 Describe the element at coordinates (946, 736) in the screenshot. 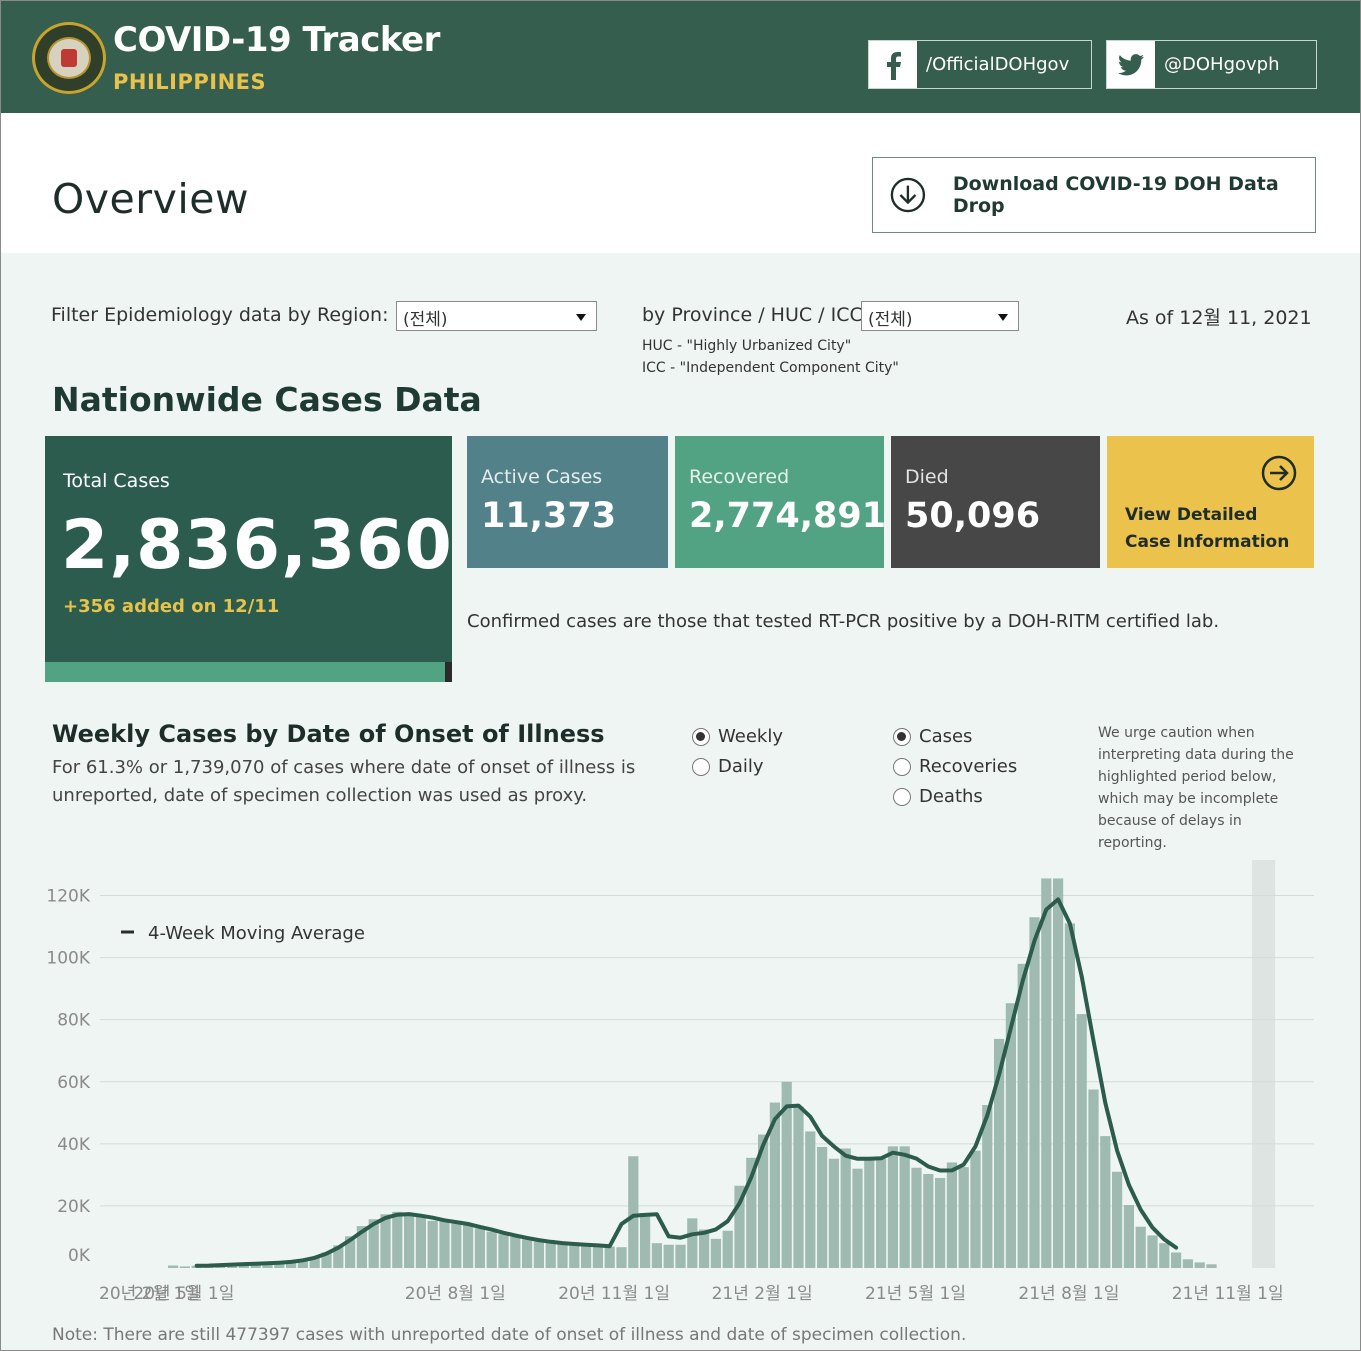

I see `radio-cases-label: Cases` at that location.